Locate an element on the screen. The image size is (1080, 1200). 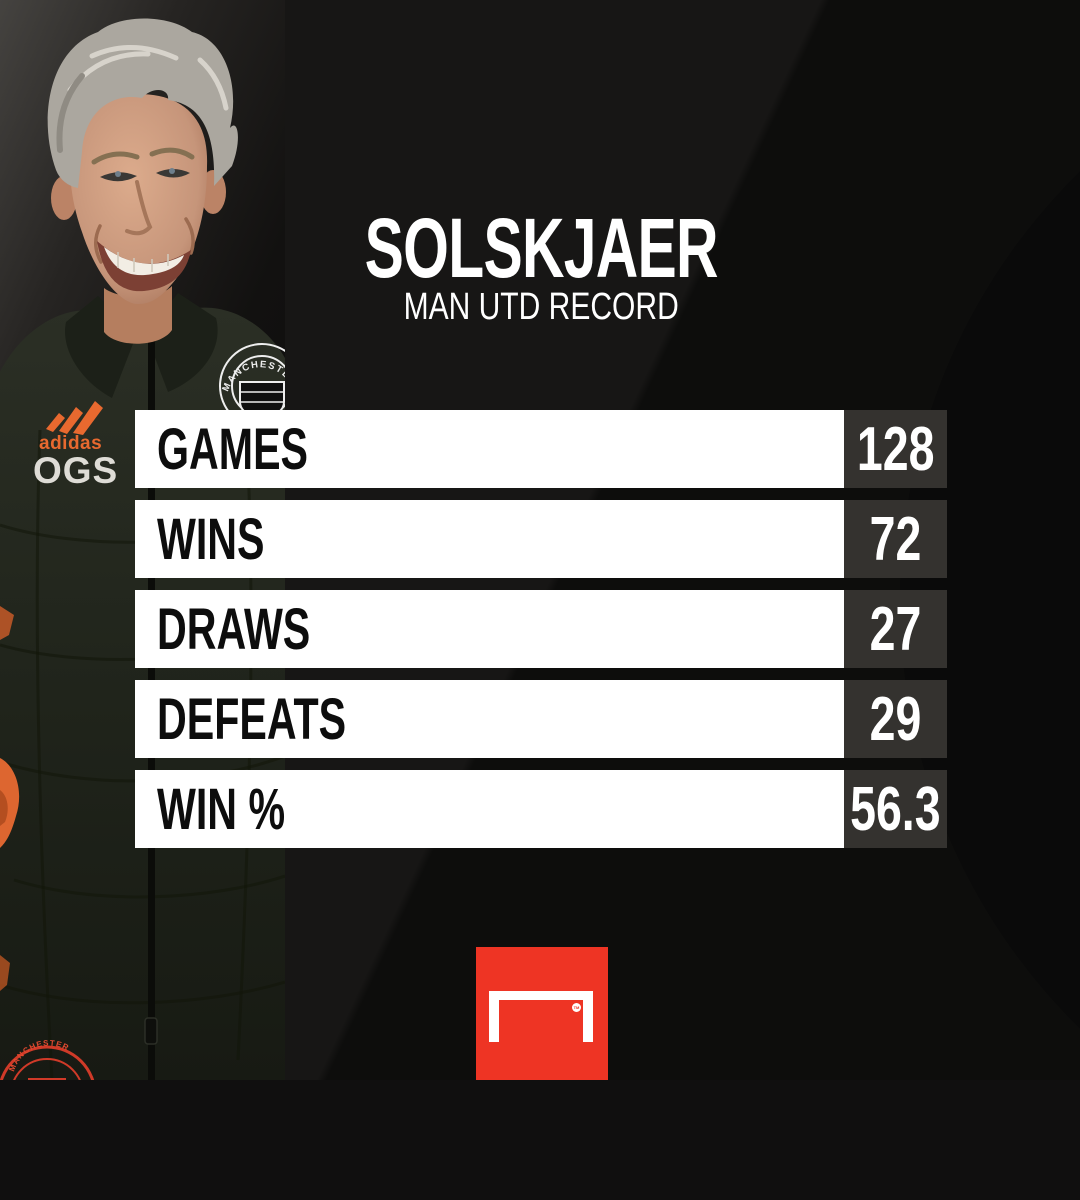
stat-value: 27 is located at coordinates (895, 629).